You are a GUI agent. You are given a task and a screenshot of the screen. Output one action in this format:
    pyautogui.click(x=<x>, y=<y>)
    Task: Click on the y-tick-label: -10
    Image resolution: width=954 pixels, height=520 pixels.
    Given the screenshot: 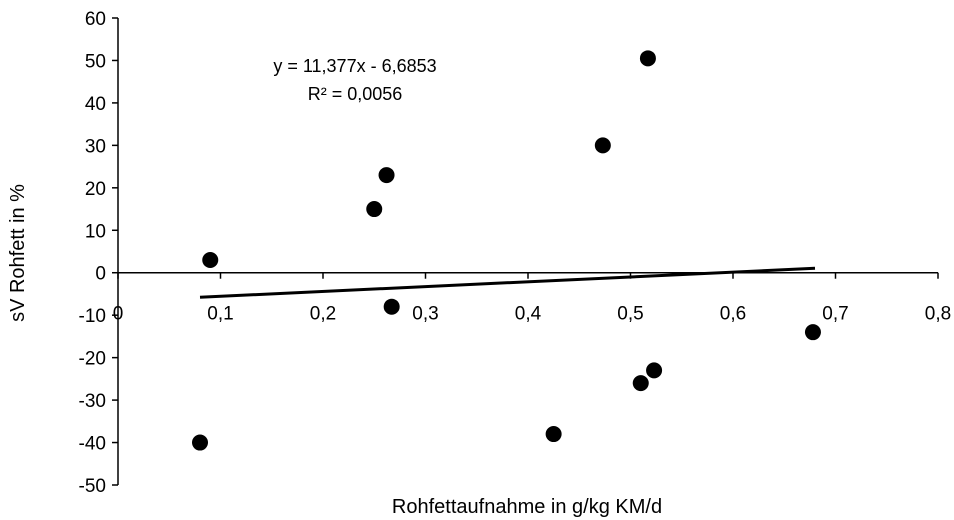 What is the action you would take?
    pyautogui.click(x=92, y=316)
    